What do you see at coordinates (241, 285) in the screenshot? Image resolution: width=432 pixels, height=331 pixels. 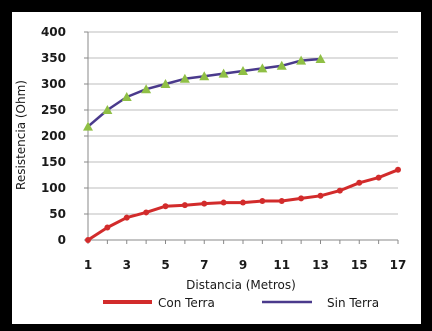 I see `x-axis-label: Distancia (Metros)` at bounding box center [241, 285].